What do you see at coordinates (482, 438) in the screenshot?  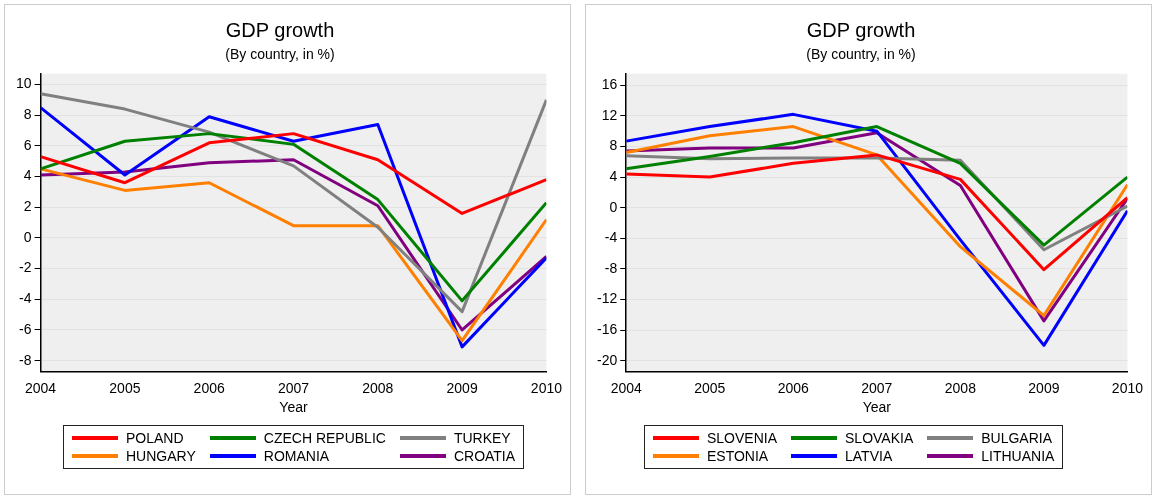 I see `legend-label: TURKEY` at bounding box center [482, 438].